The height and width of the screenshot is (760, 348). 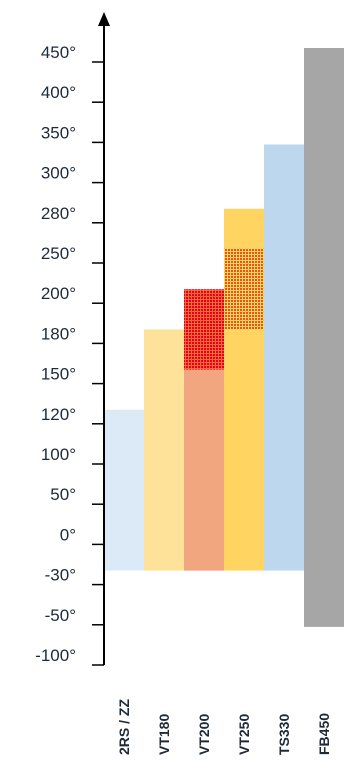 What do you see at coordinates (124, 490) in the screenshot?
I see `bar-2rs-zz` at bounding box center [124, 490].